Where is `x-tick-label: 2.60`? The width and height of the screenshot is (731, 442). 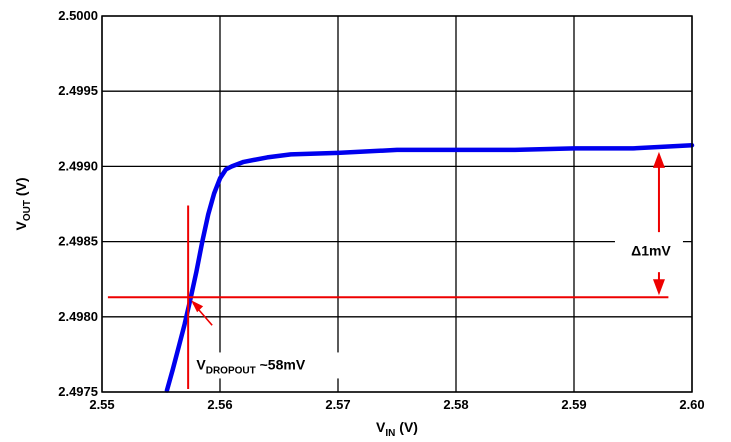 x-tick-label: 2.60 is located at coordinates (691, 404).